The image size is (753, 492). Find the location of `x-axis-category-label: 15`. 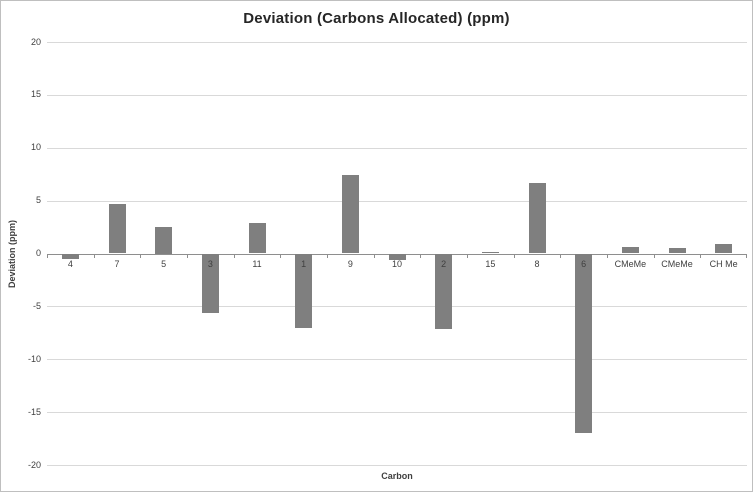

x-axis-category-label: 15 is located at coordinates (490, 263).